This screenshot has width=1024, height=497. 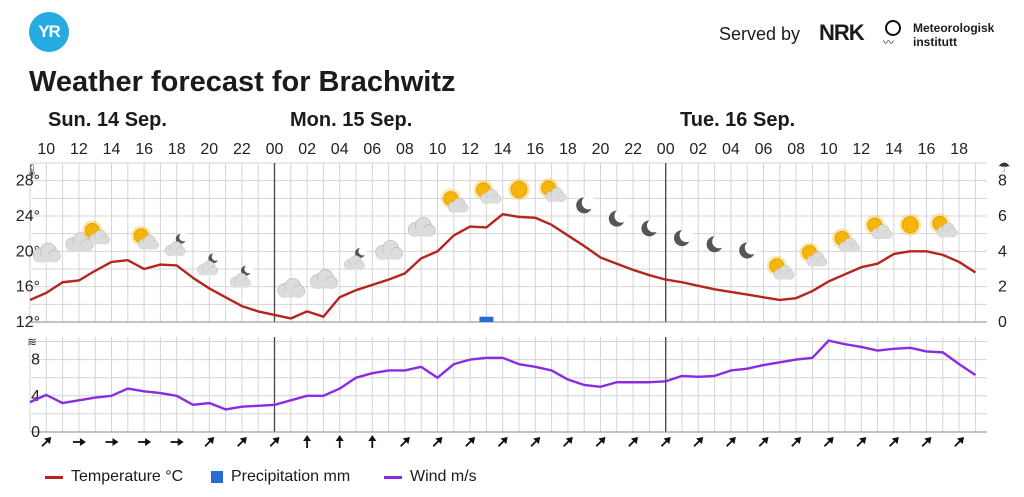 What do you see at coordinates (535, 149) in the screenshot?
I see `x-tick-label: 16` at bounding box center [535, 149].